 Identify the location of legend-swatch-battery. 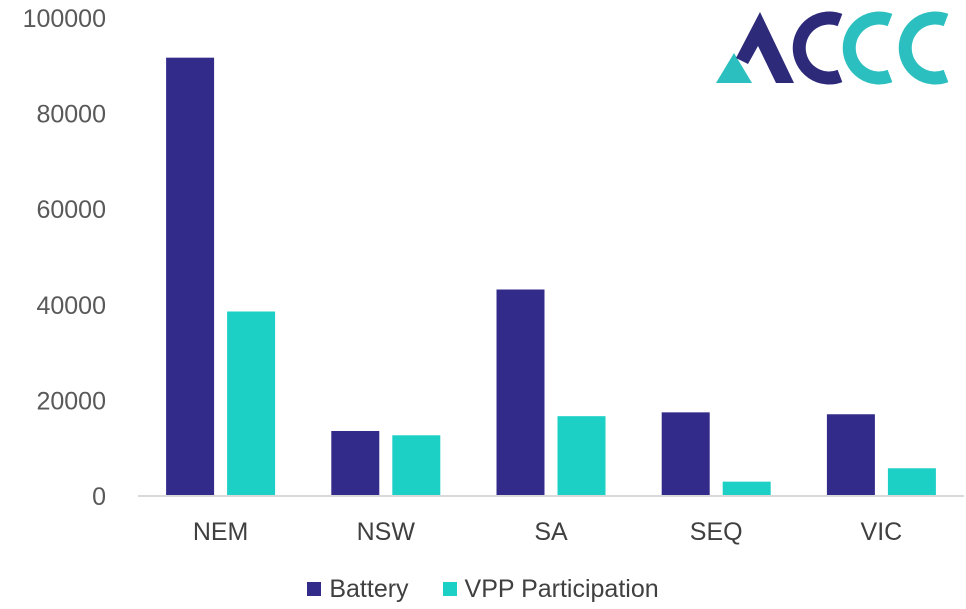
(314, 589).